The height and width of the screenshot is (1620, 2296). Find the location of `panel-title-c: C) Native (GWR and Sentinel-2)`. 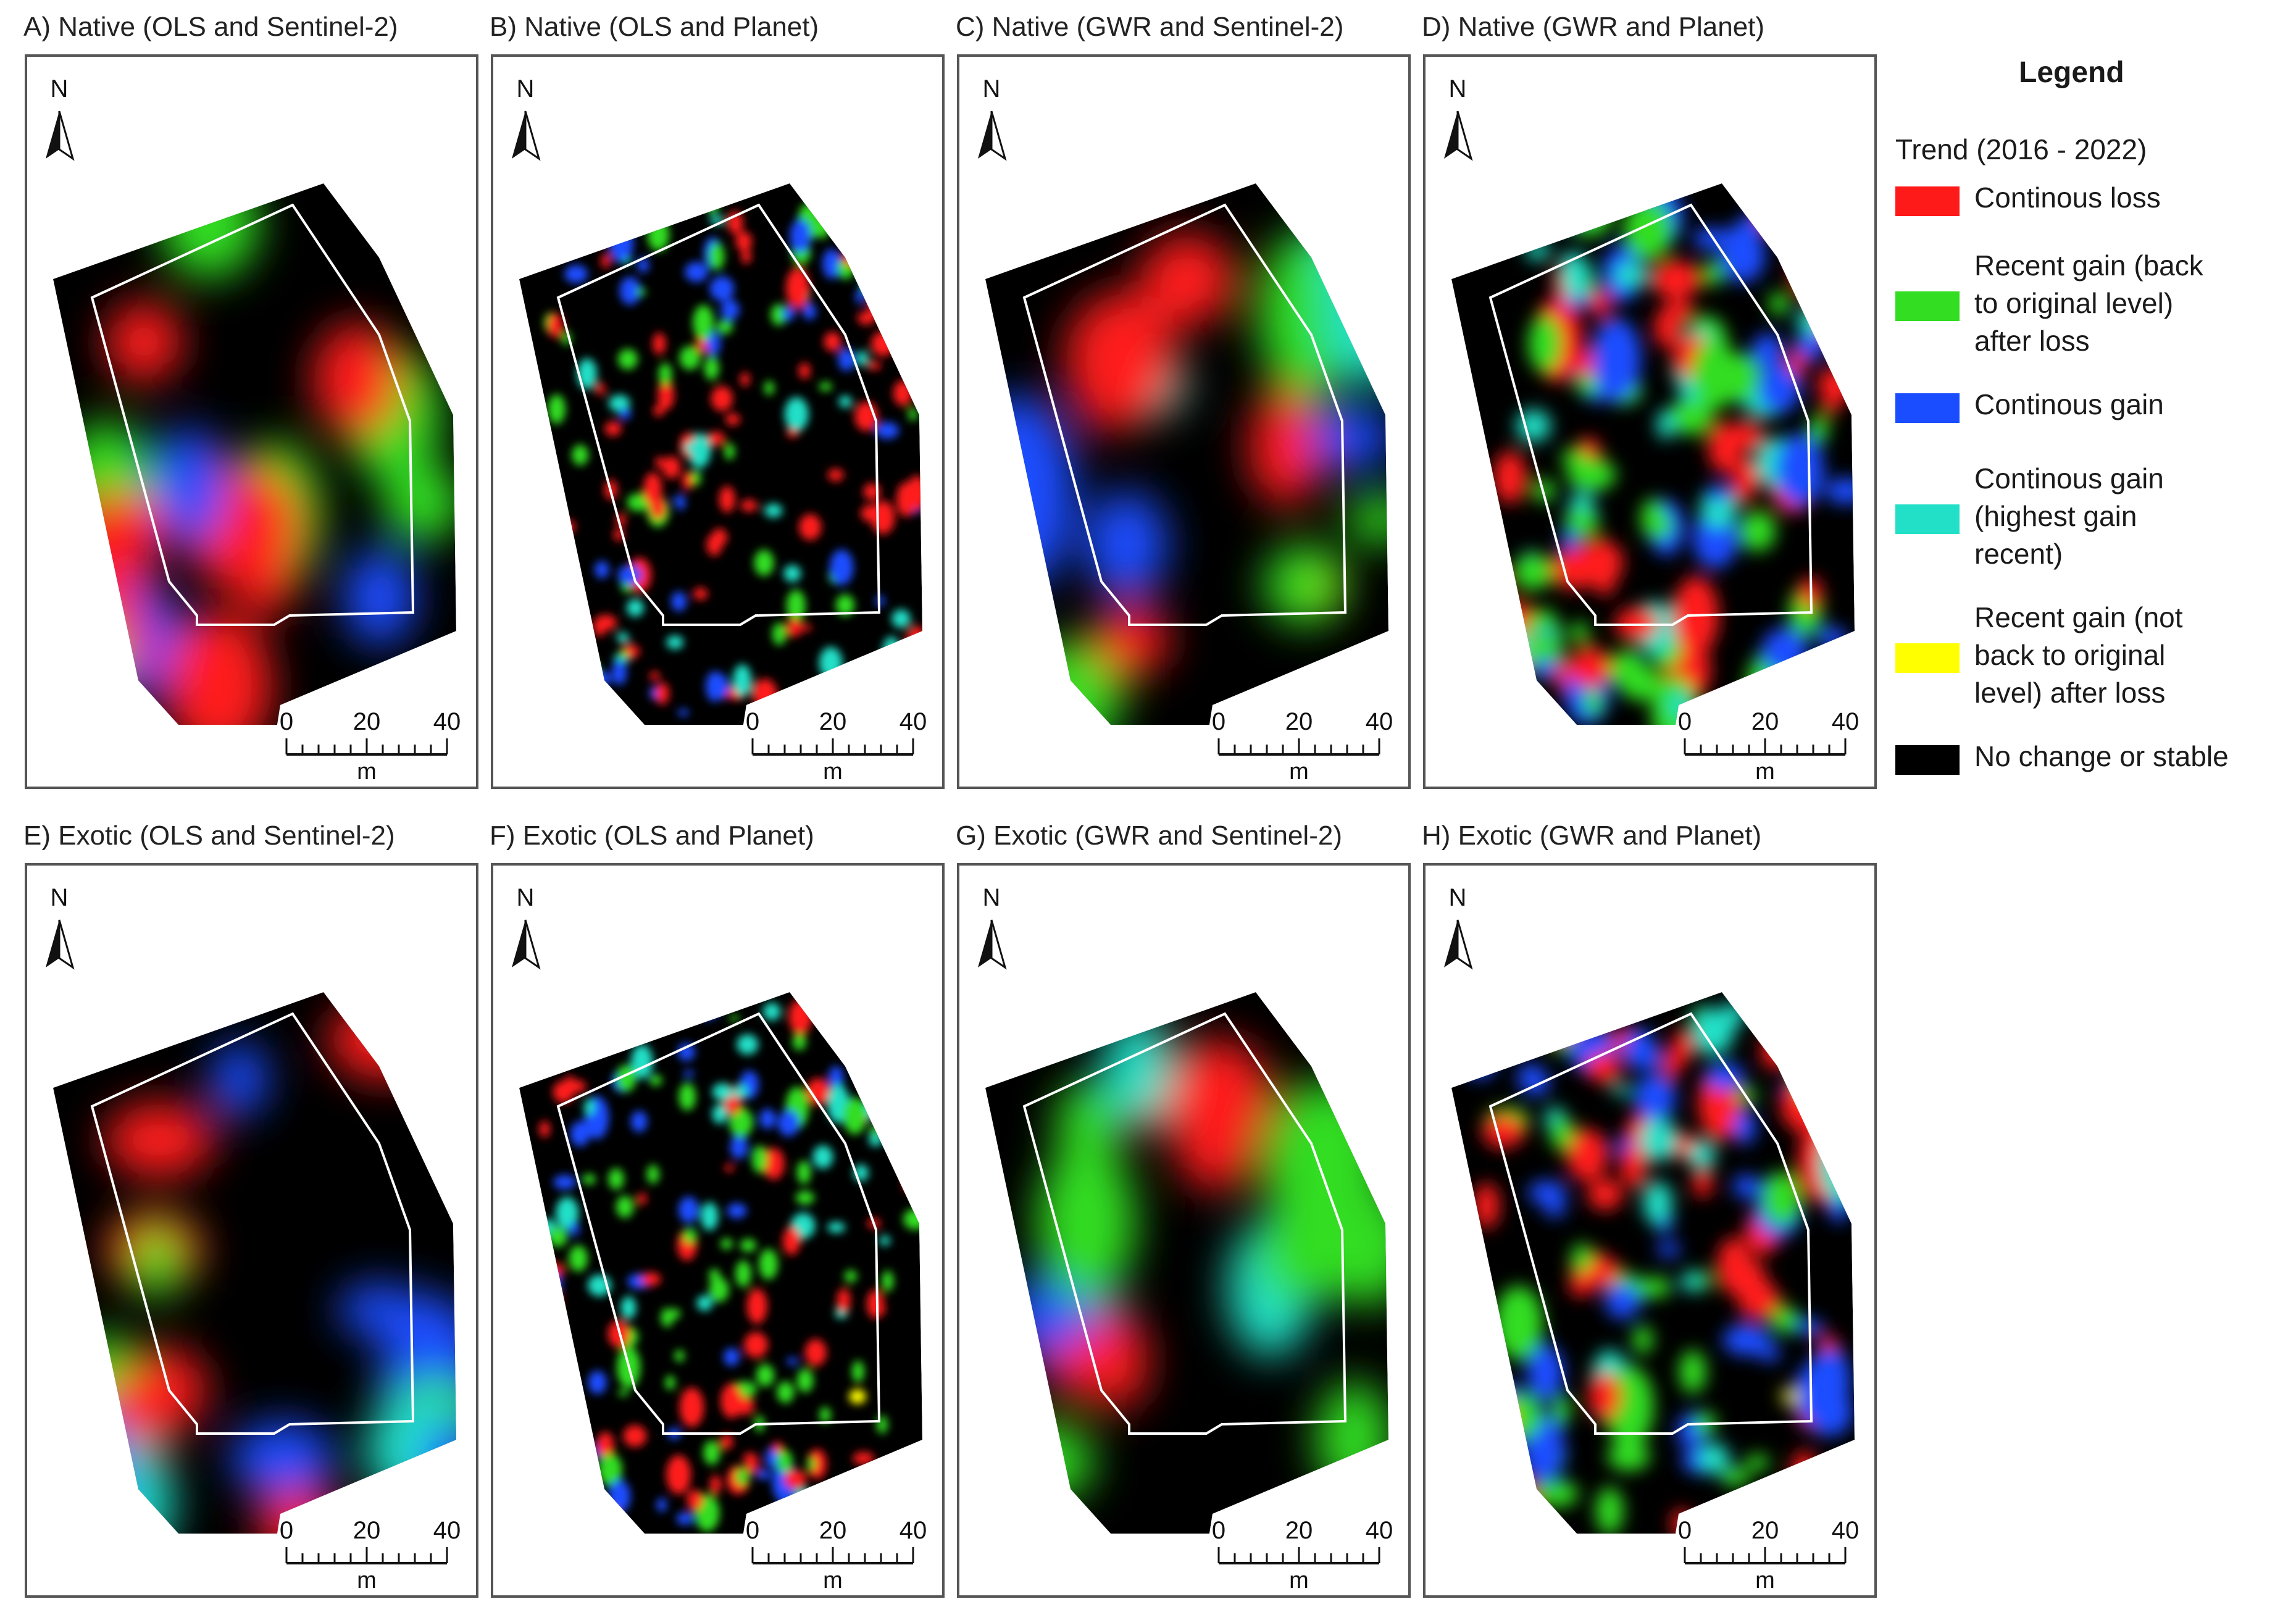

panel-title-c: C) Native (GWR and Sentinel-2) is located at coordinates (1150, 27).